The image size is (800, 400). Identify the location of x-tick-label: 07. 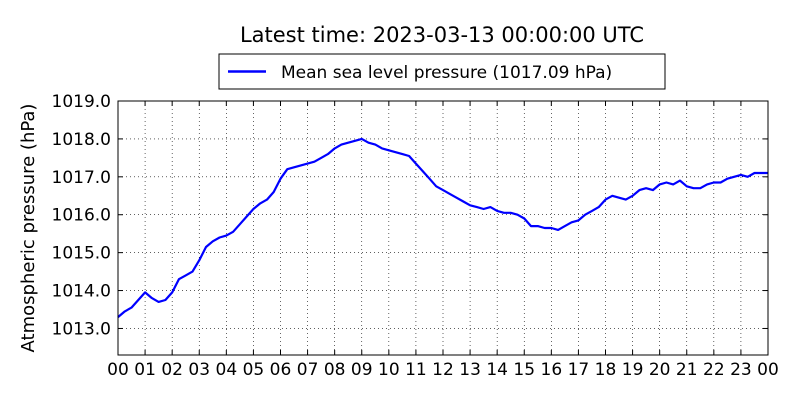
(308, 370).